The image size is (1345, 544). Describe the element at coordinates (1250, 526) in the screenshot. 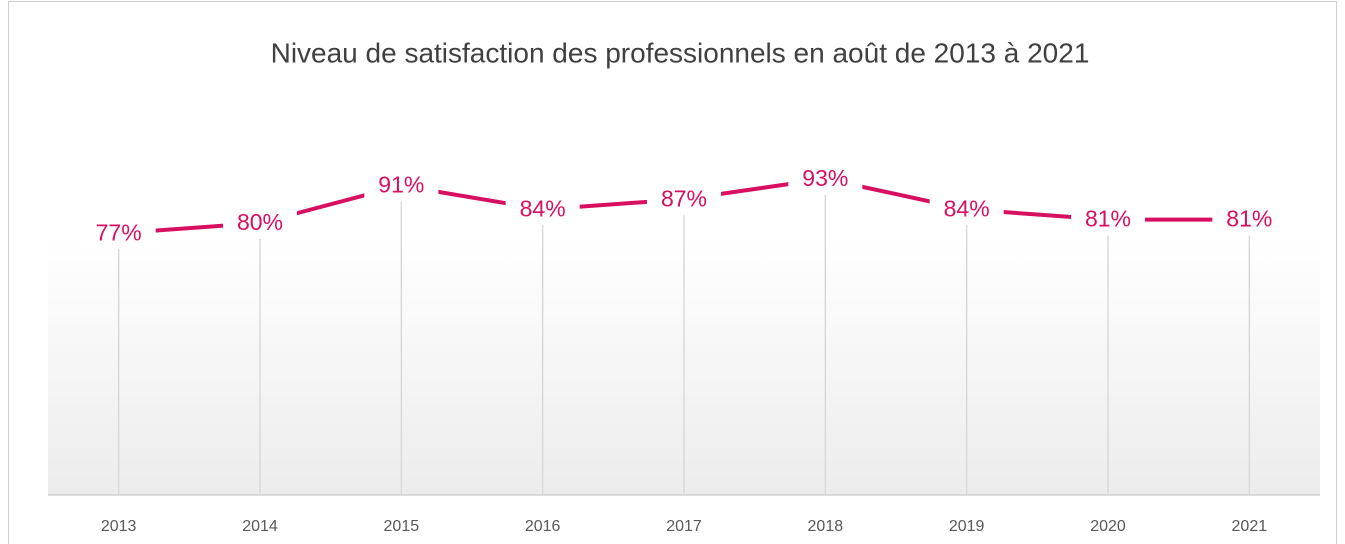

I see `x-tick-label: 2021` at that location.